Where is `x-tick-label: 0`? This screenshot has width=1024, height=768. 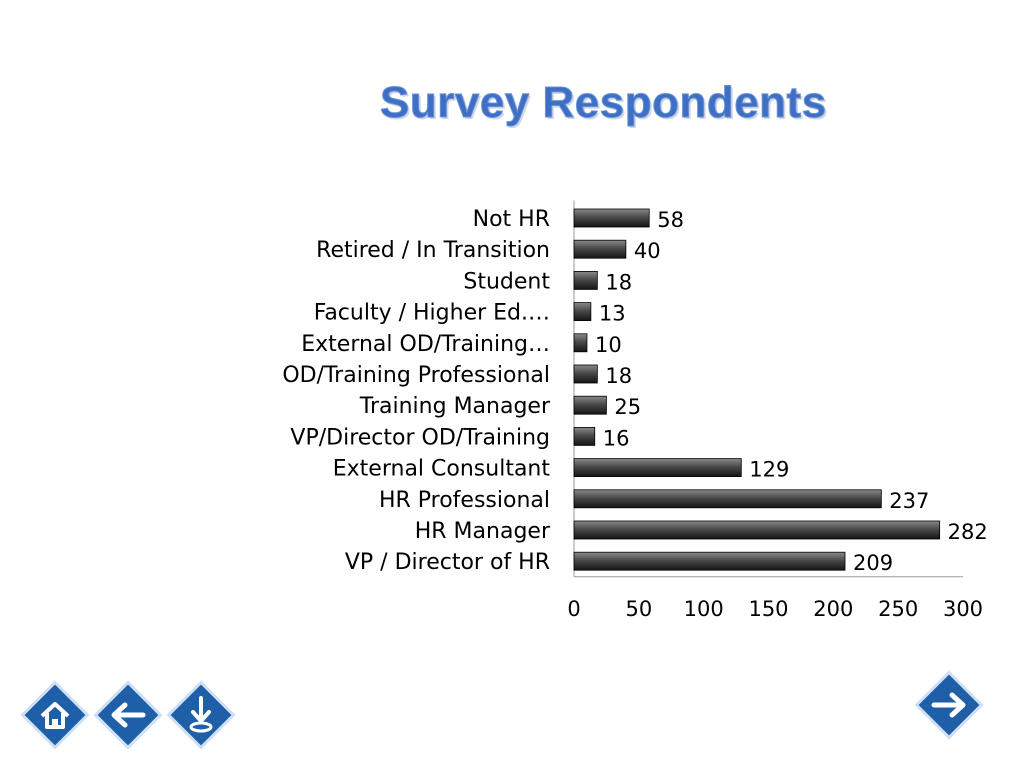 x-tick-label: 0 is located at coordinates (573, 609).